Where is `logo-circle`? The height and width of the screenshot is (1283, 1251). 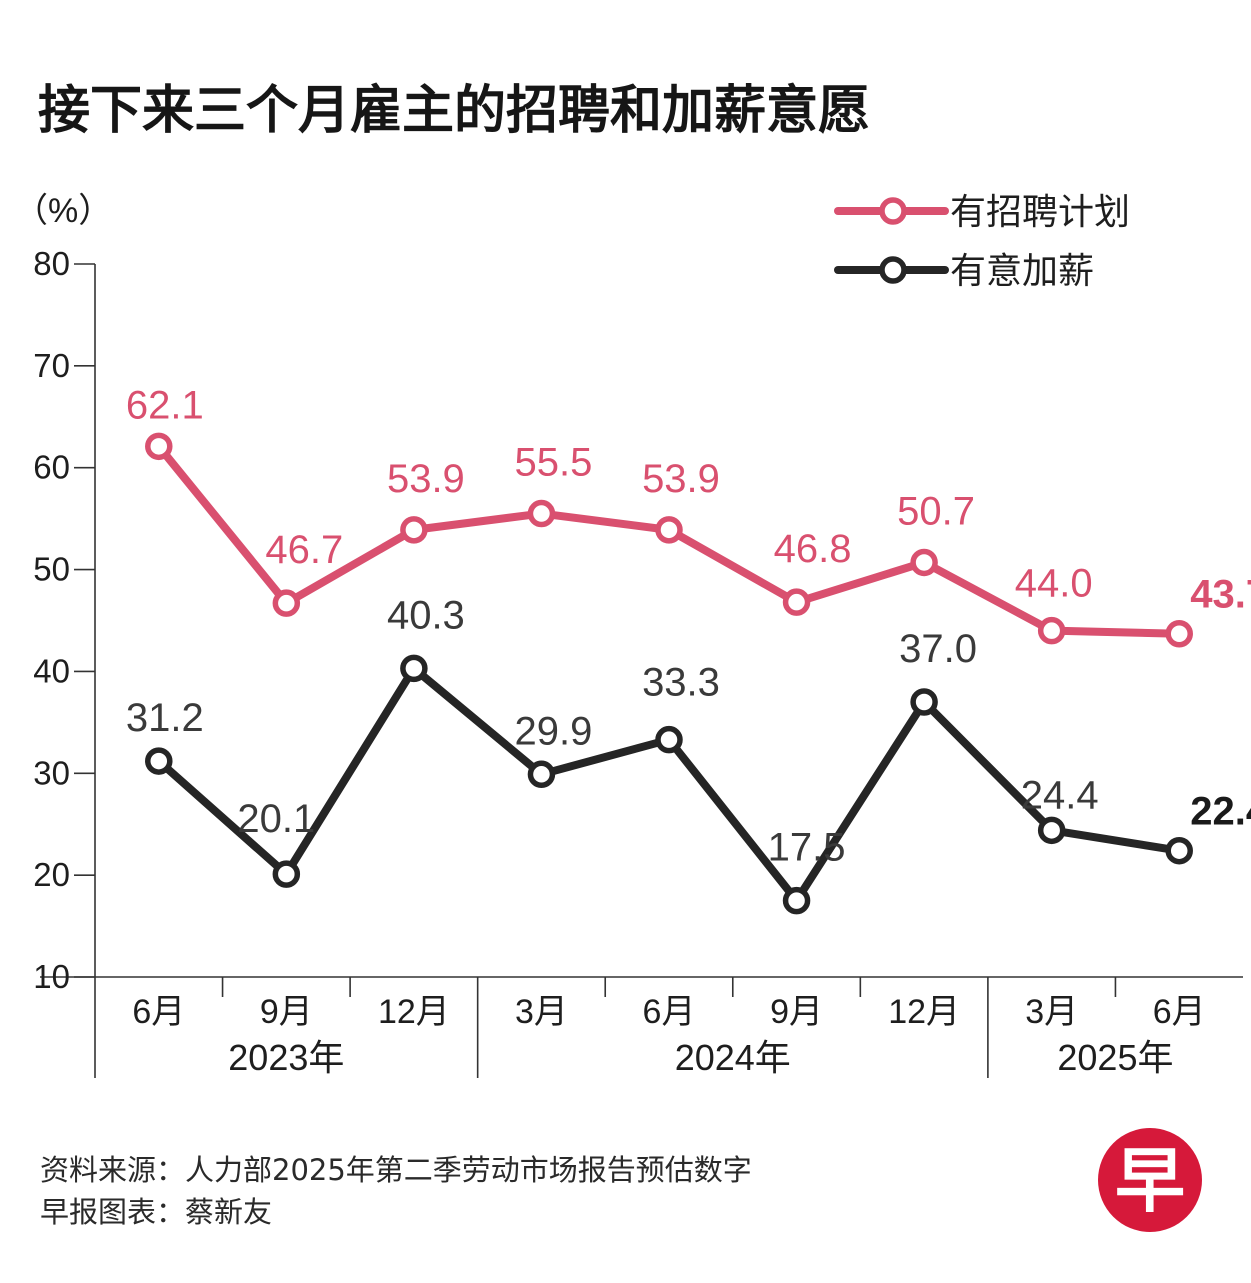 logo-circle is located at coordinates (1150, 1180).